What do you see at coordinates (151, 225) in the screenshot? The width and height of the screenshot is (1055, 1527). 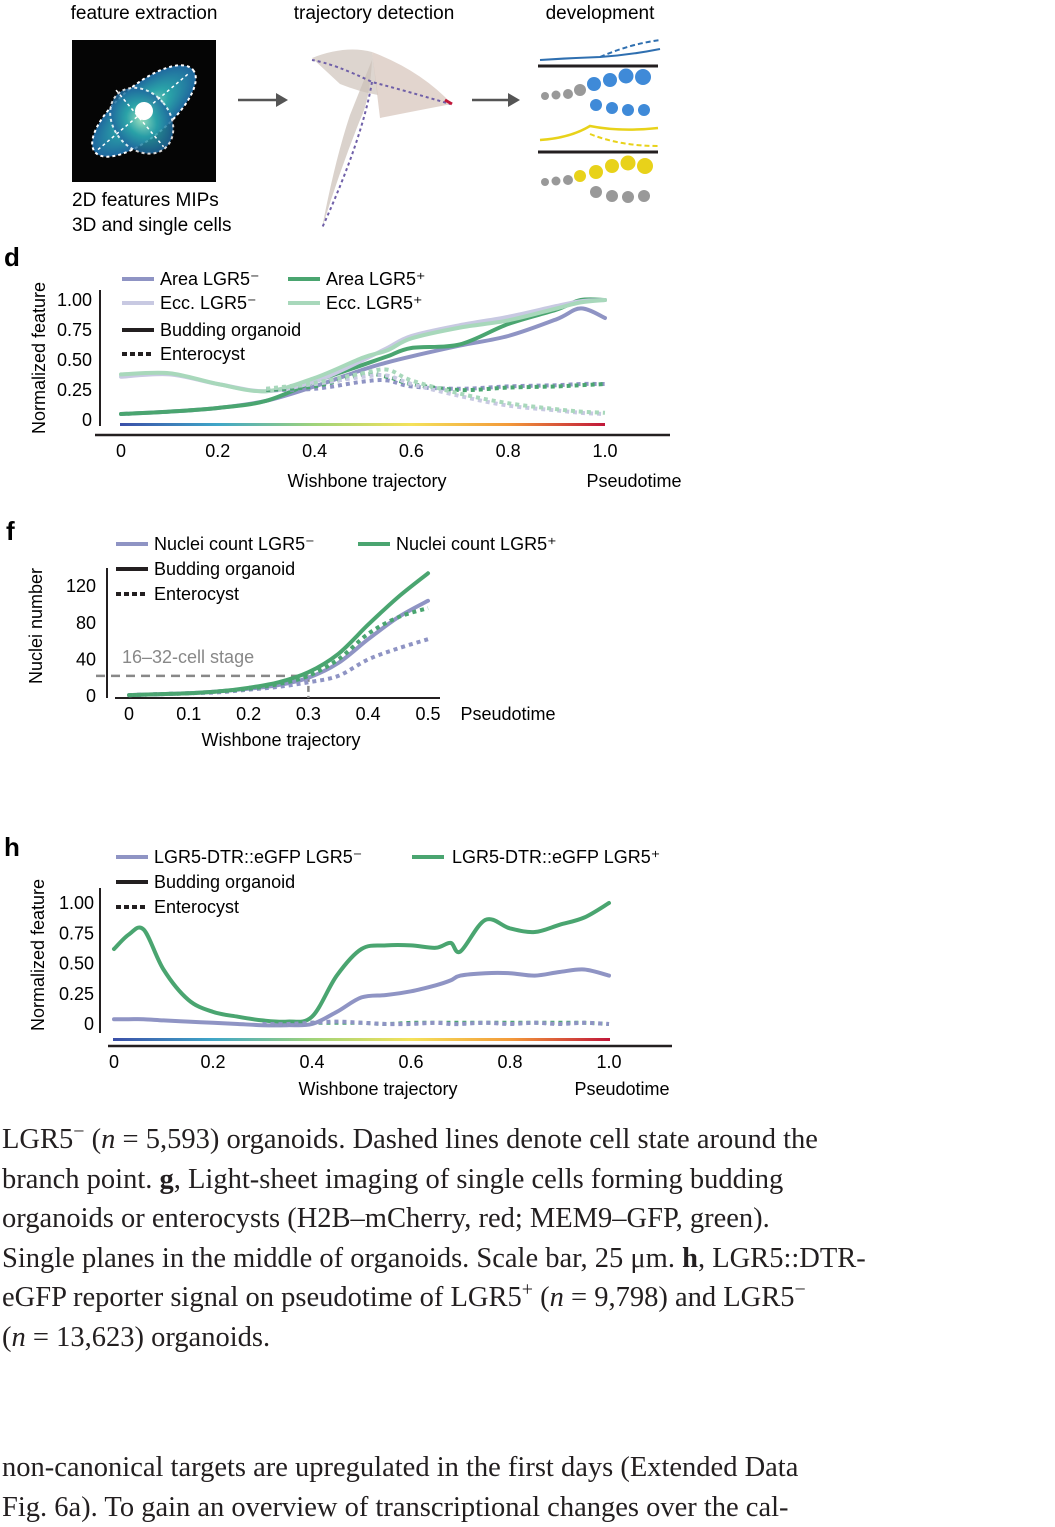 I see `step1-caption-line2: 3D and single cells` at bounding box center [151, 225].